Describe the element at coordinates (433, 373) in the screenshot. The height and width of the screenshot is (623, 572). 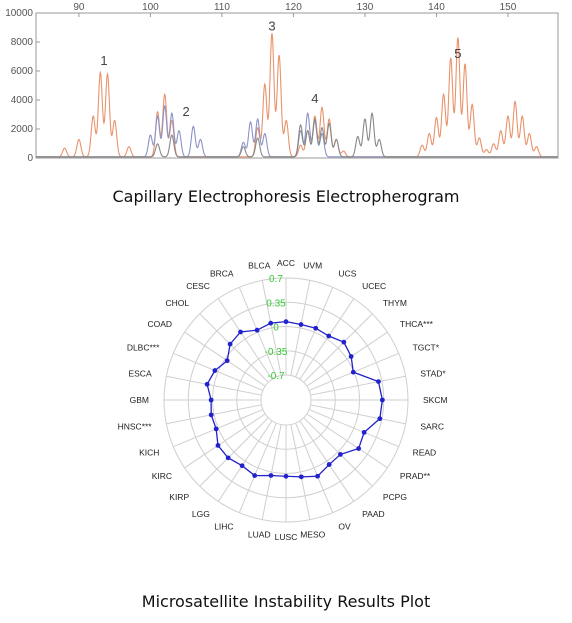
I see `category-label: STAD*` at that location.